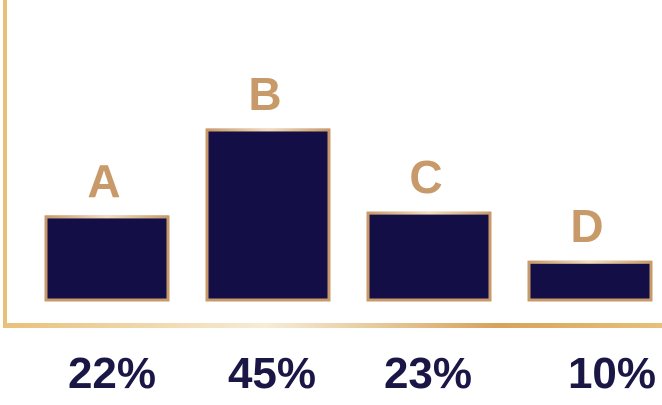 The height and width of the screenshot is (405, 662). Describe the element at coordinates (586, 226) in the screenshot. I see `category-label: D` at that location.